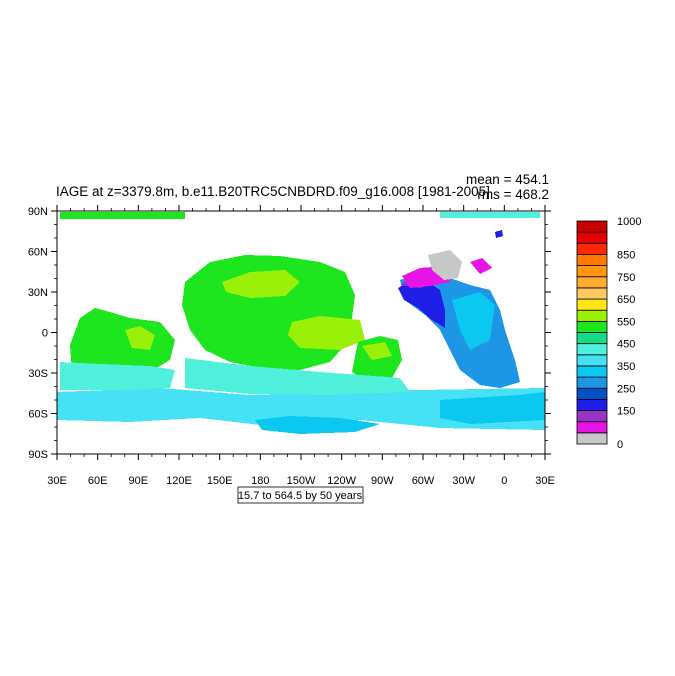 The image size is (675, 676). What do you see at coordinates (620, 445) in the screenshot?
I see `colorbar-label: 0` at bounding box center [620, 445].